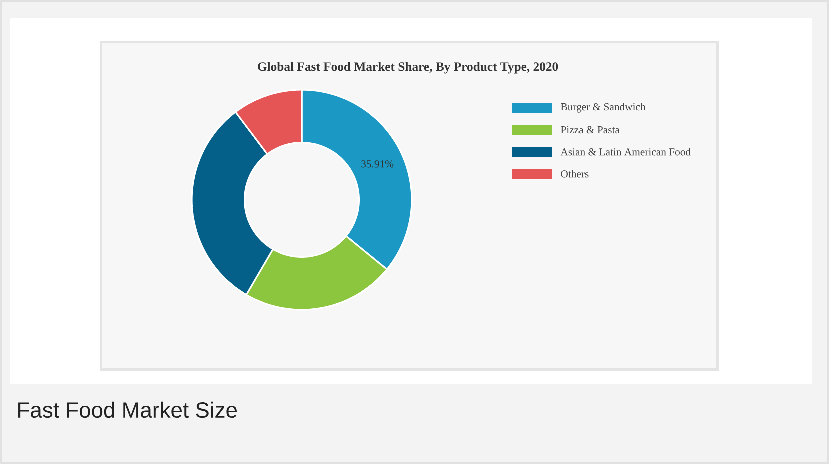 This screenshot has width=829, height=464. Describe the element at coordinates (625, 152) in the screenshot. I see `legend-label: Asian & Latin American Food` at that location.